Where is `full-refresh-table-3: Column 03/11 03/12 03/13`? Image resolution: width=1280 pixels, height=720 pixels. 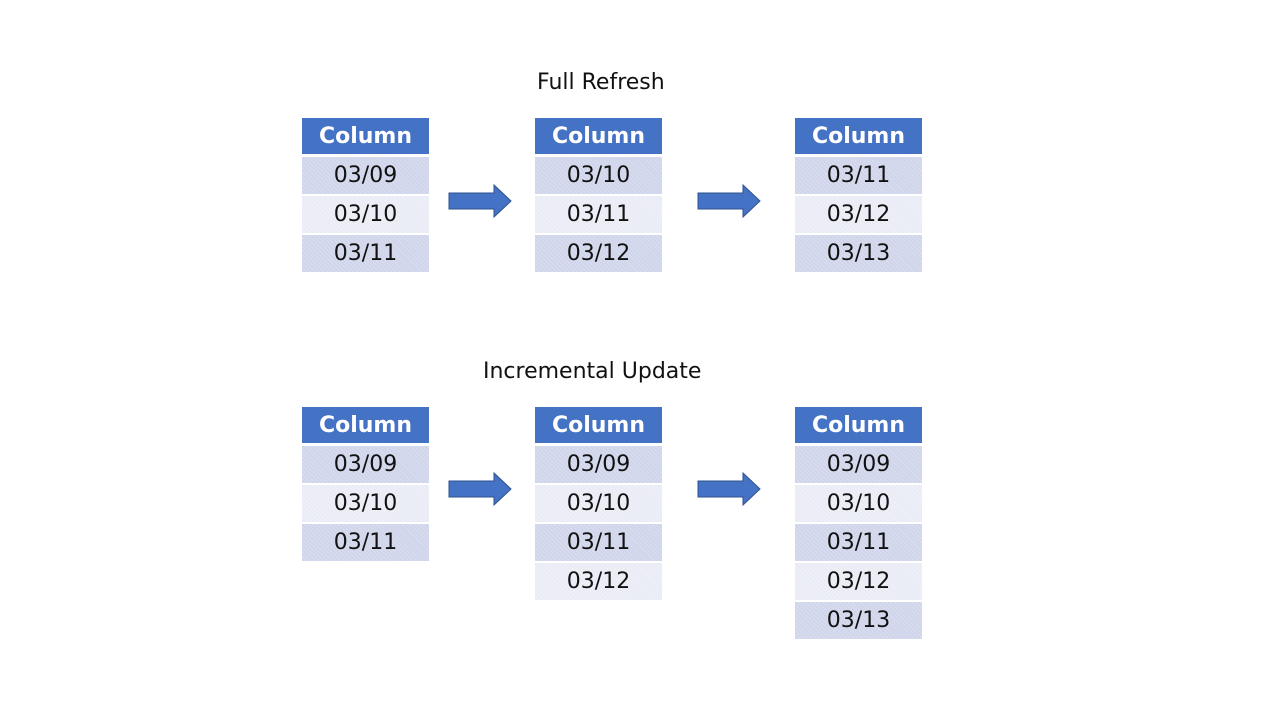 full-refresh-table-3: Column 03/11 03/12 03/13 is located at coordinates (858, 196).